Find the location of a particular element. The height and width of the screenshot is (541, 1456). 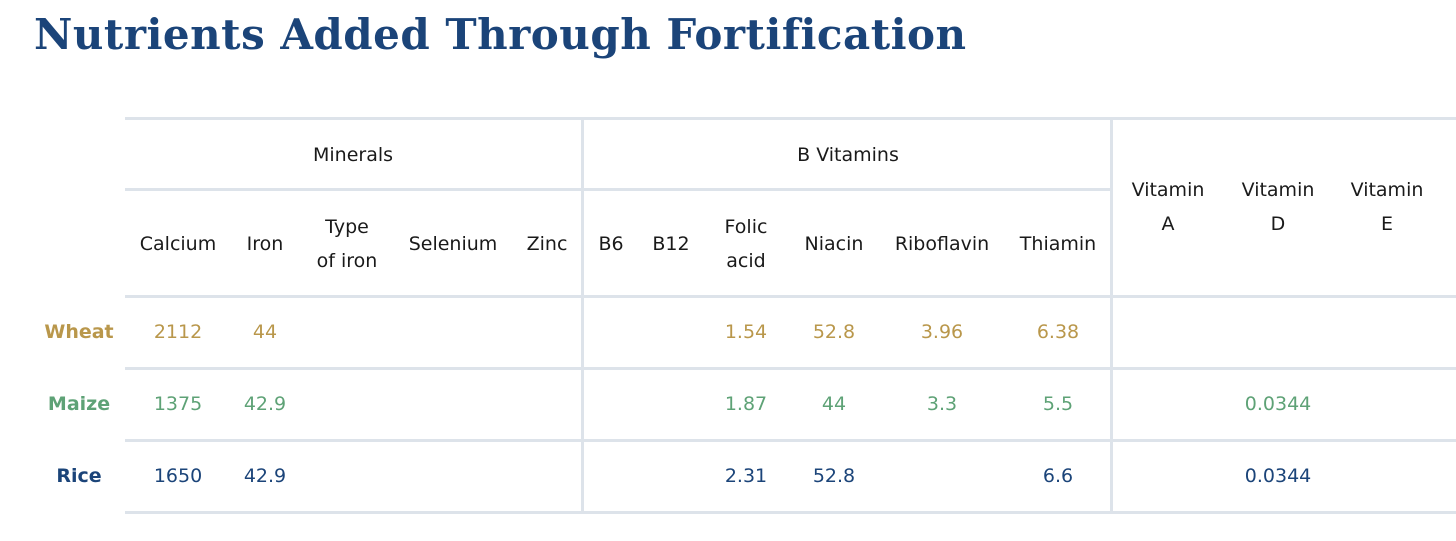

column-header-iron: Iron is located at coordinates (265, 244).